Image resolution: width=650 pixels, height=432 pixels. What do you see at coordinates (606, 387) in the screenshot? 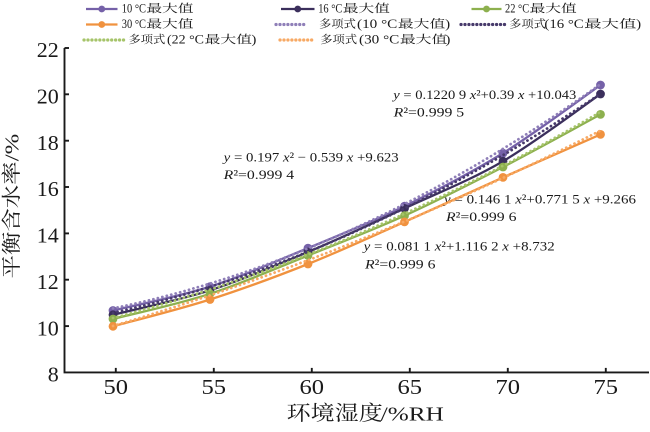
I see `svg-text: 75` at bounding box center [606, 387].